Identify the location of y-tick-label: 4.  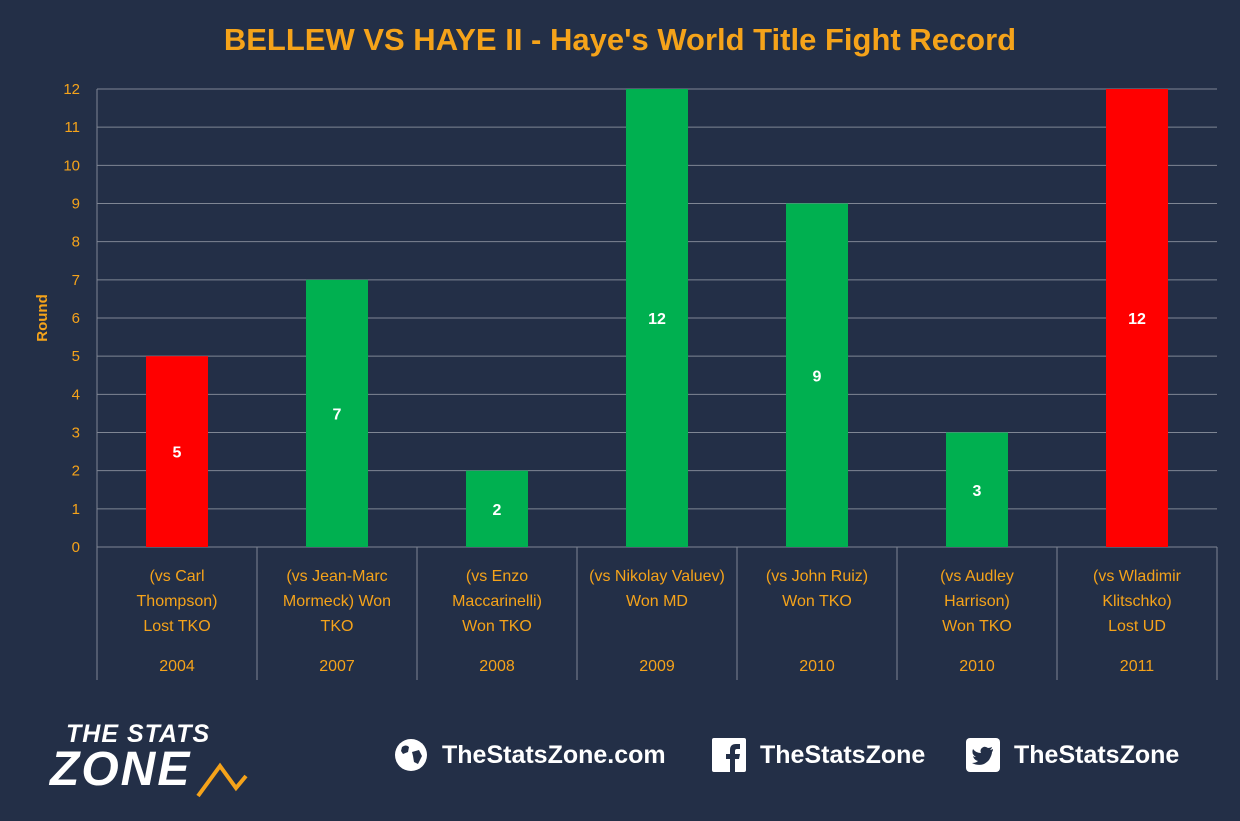
(76, 394).